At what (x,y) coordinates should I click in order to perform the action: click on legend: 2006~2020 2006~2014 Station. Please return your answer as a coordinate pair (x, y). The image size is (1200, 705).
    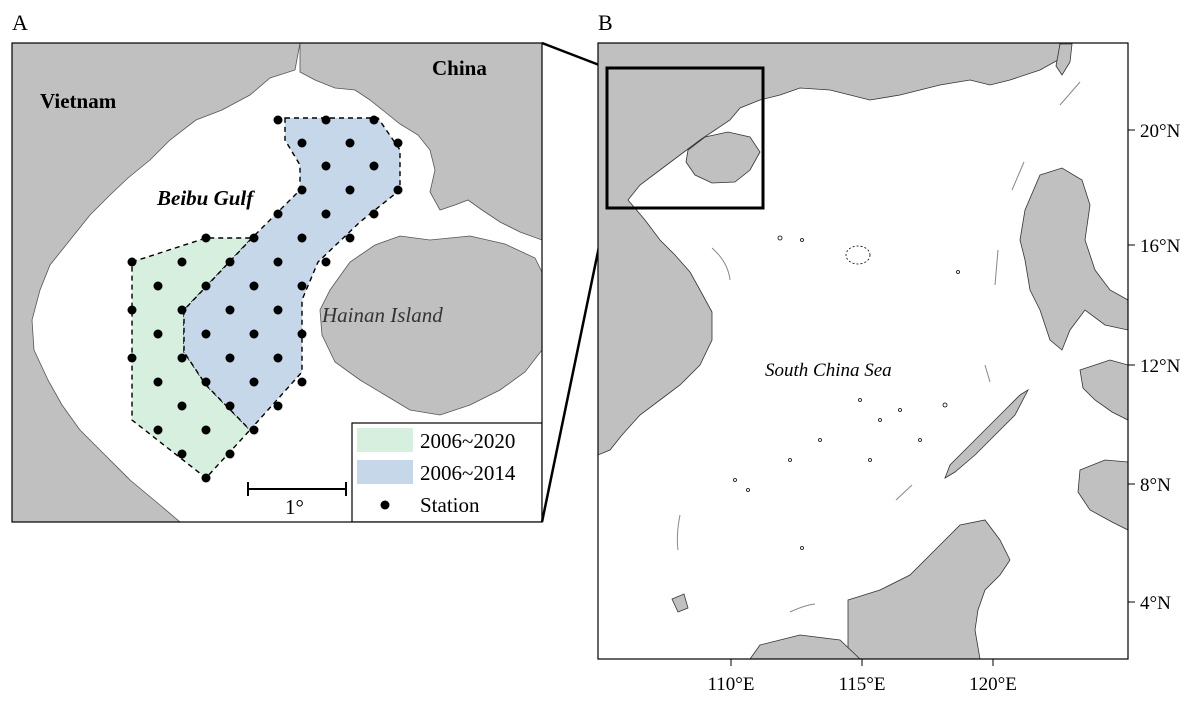
    Looking at the image, I should click on (446, 472).